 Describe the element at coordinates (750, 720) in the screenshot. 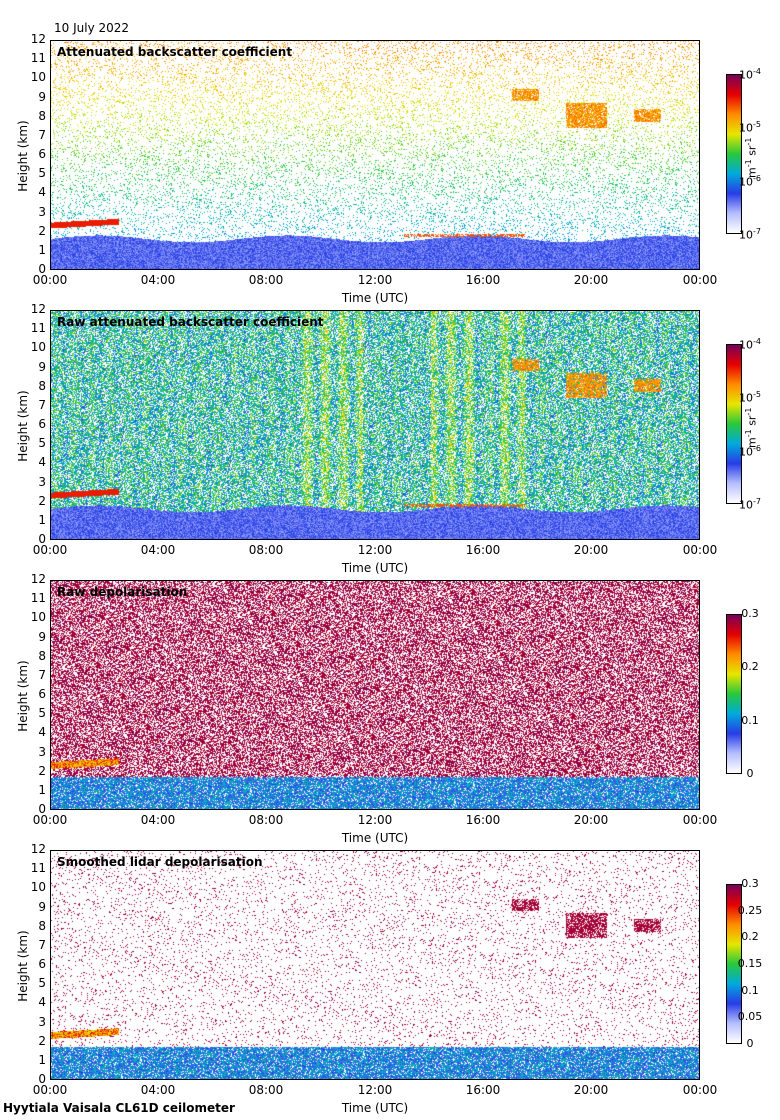

I see `colorbar-tick-label: 0.1` at that location.